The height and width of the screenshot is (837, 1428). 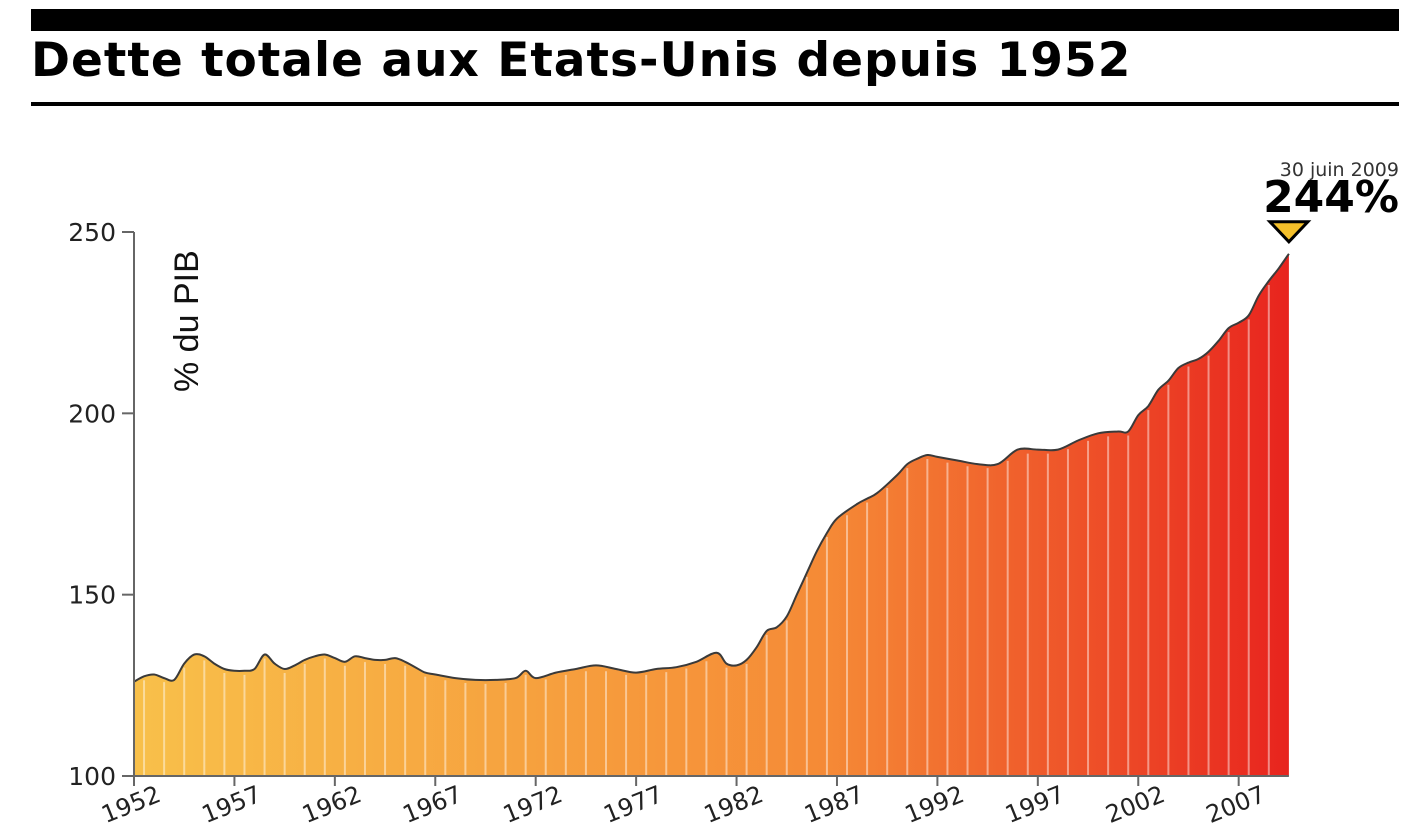 I want to click on y-tick-label: 150, so click(x=92, y=595).